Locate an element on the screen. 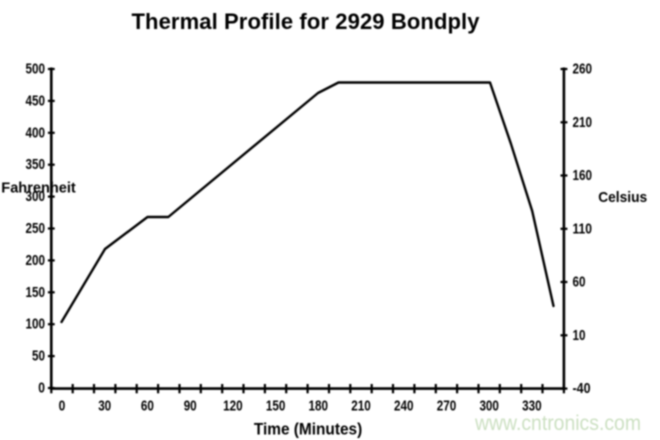 This screenshot has height=440, width=660. svg-text: 400 is located at coordinates (36, 133).